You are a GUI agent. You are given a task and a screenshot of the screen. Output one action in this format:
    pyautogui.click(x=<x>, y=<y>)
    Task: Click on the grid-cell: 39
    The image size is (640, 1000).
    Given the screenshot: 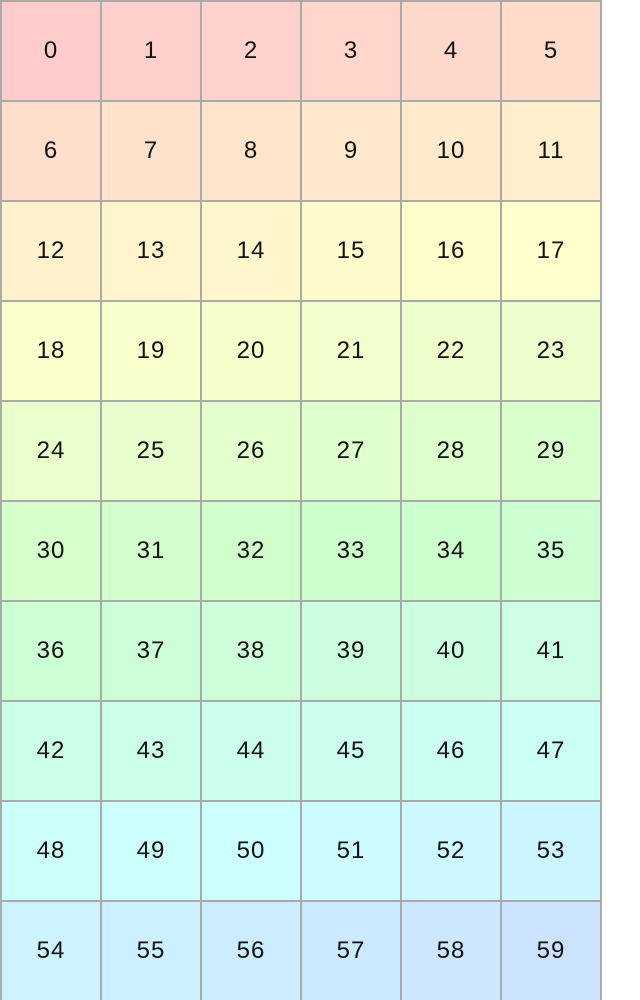 What is the action you would take?
    pyautogui.click(x=351, y=651)
    